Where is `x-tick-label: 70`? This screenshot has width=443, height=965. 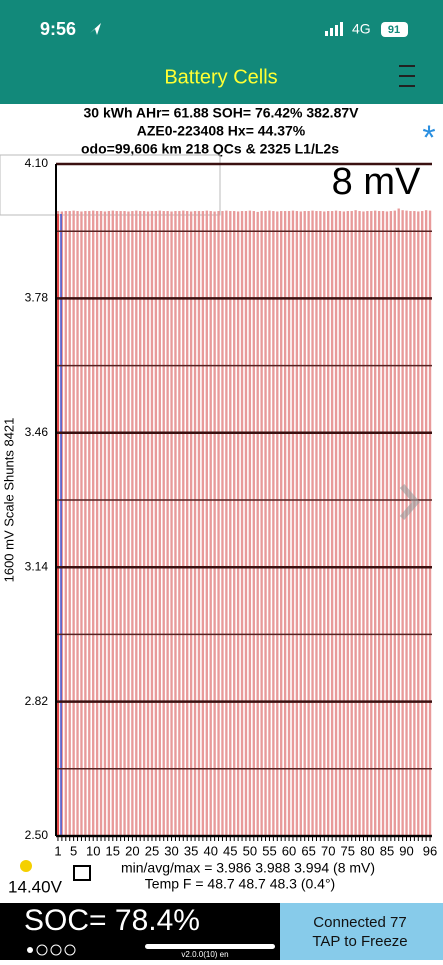 x-tick-label: 70 is located at coordinates (328, 850).